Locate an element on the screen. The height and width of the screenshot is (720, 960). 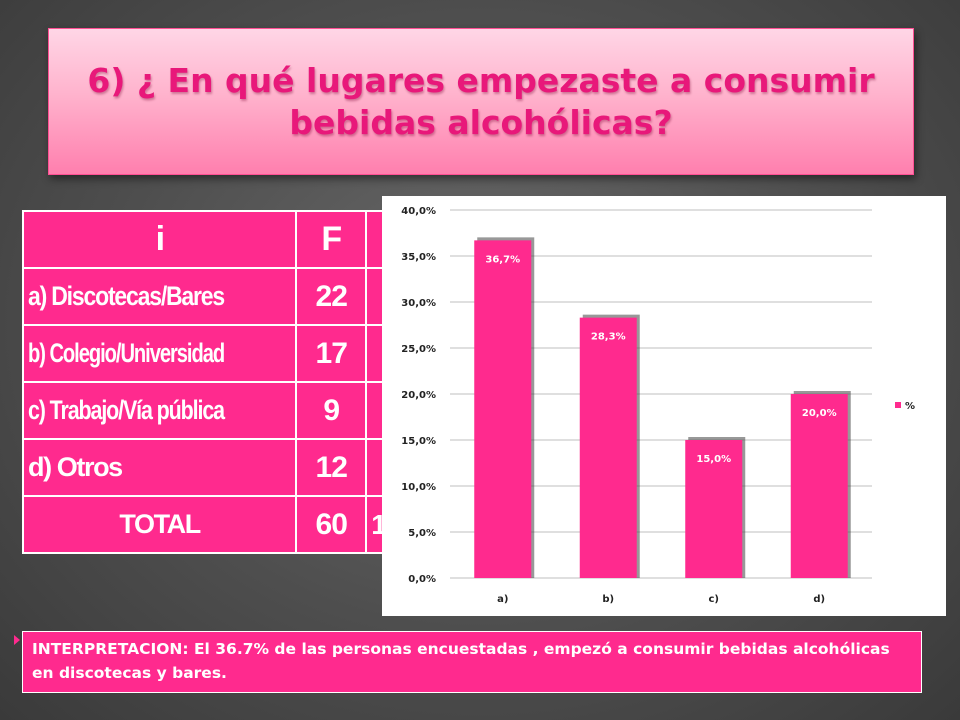
row-label: a) Discotecas/Bares is located at coordinates (159, 296).